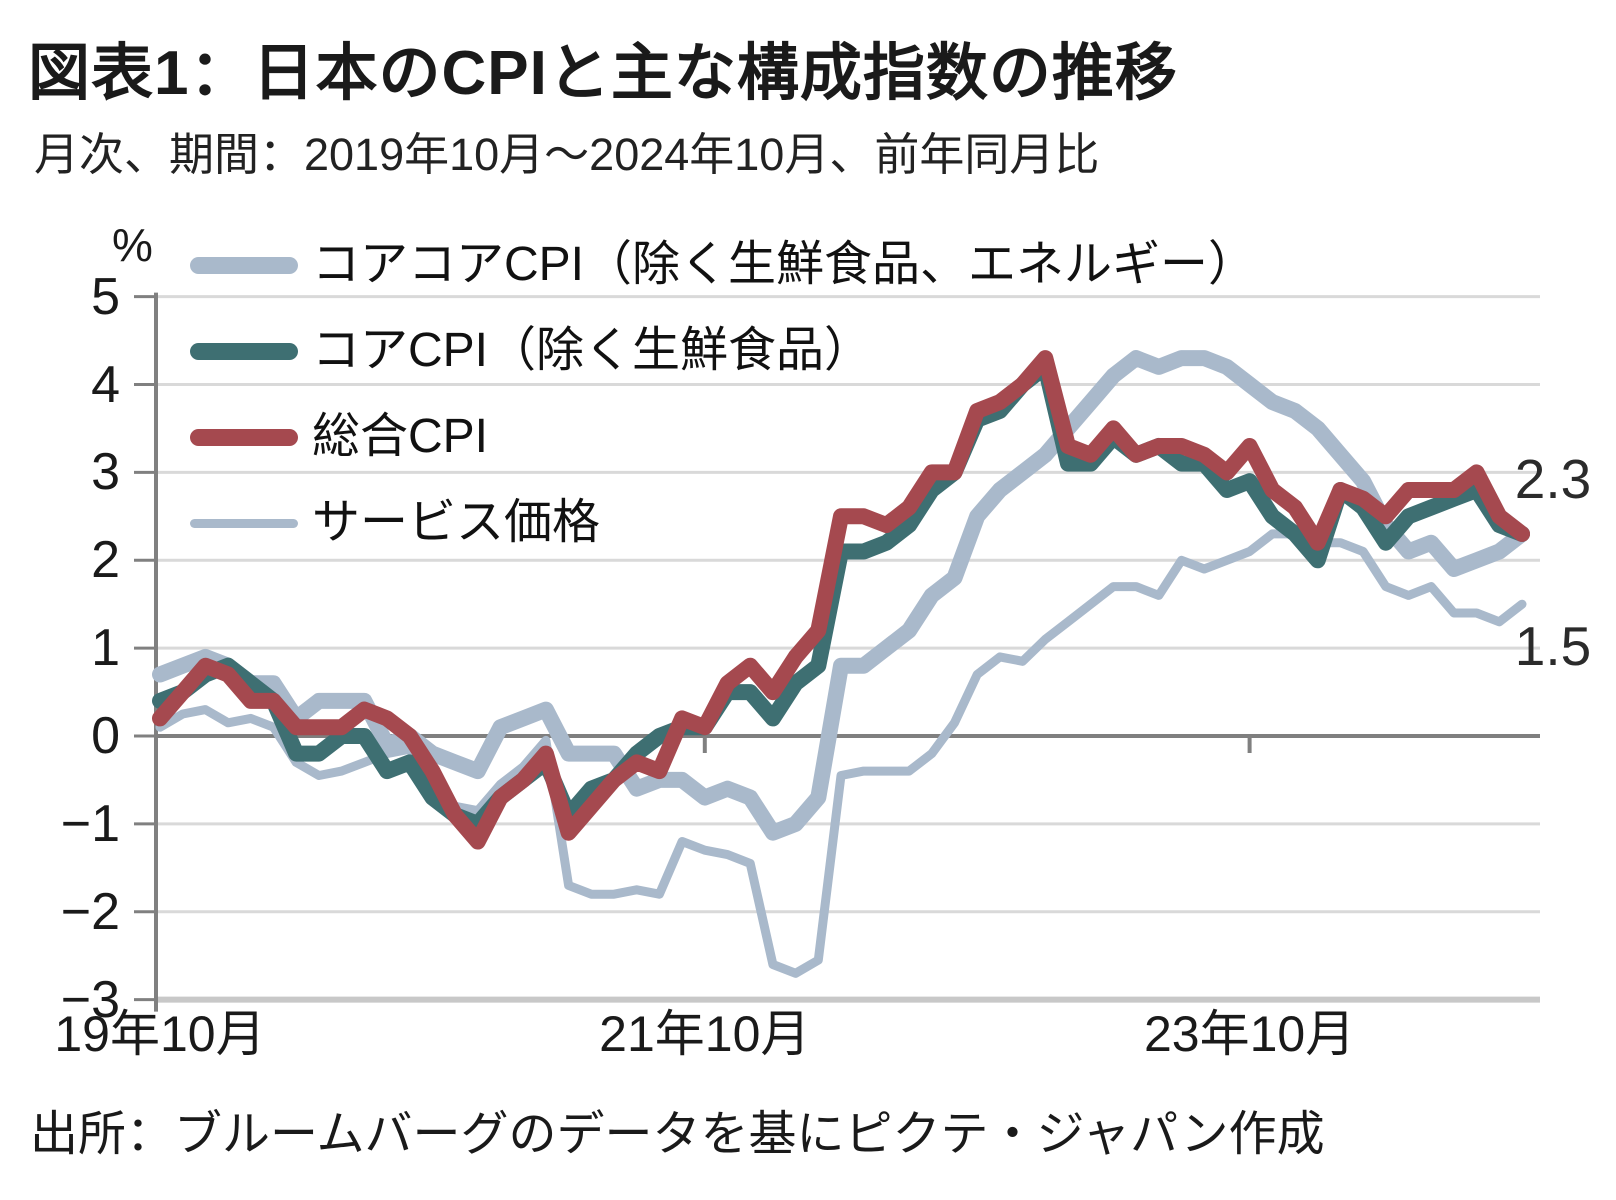  I want to click on y-axis-label: 4, so click(105, 384).